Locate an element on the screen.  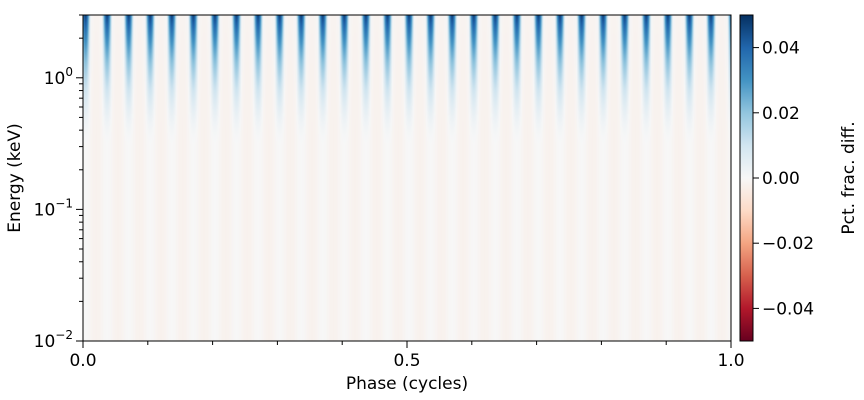
colorbar-tick-label: 0.04 is located at coordinates (781, 49).